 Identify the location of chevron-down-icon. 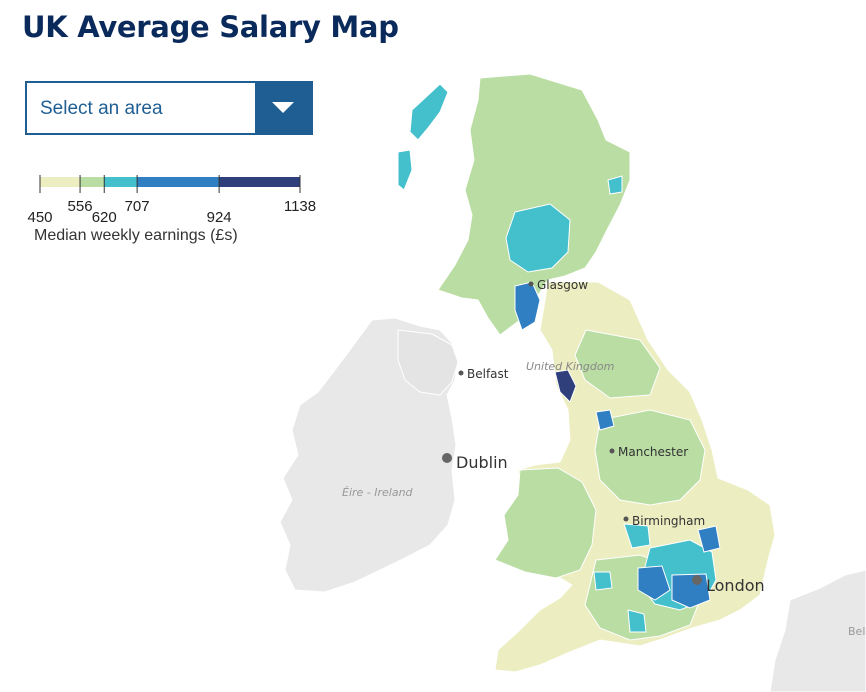
(283, 107).